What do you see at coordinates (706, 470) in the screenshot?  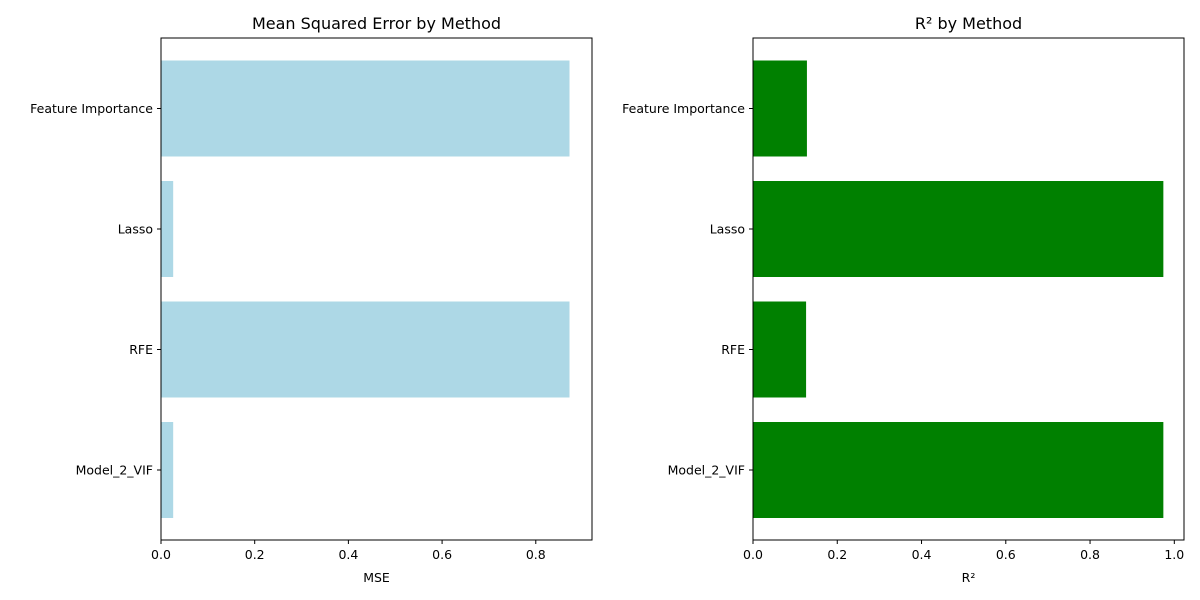 I see `r2-y-tick-label: Model_2_VIF` at bounding box center [706, 470].